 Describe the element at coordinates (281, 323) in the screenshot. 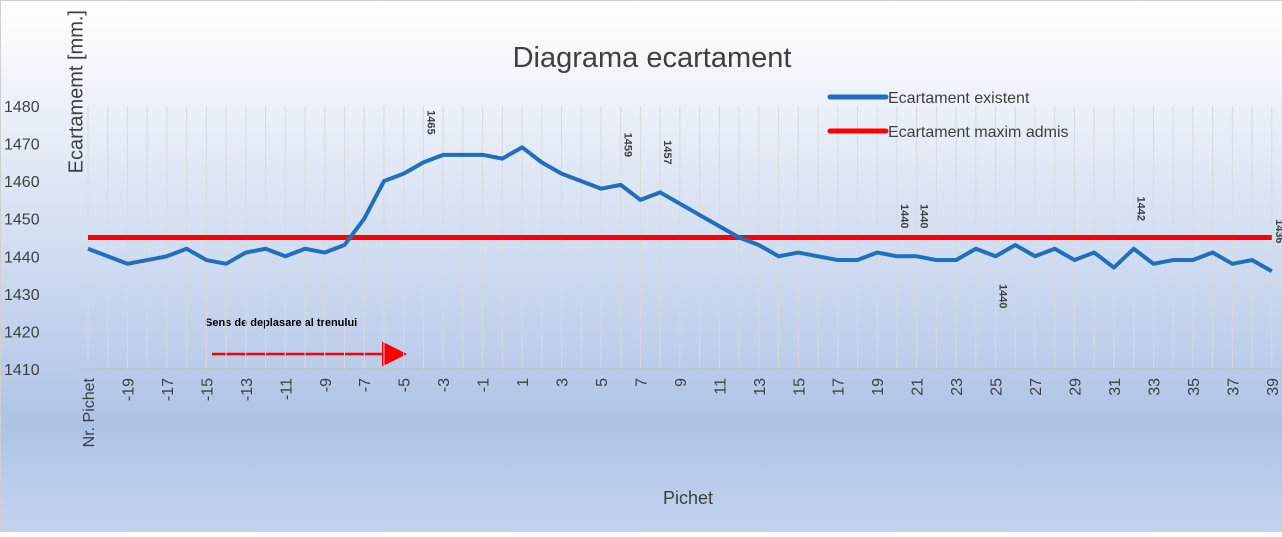

I see `annotation: Sens de deplasare al trenului` at that location.